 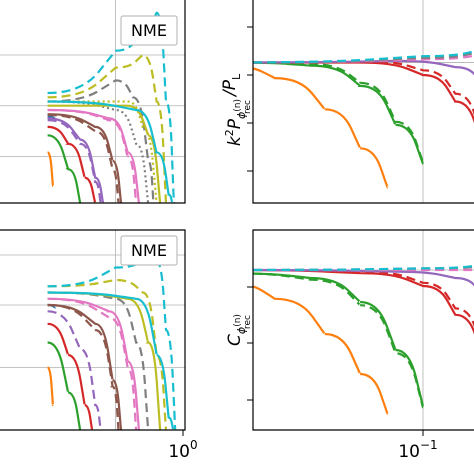 I want to click on y-axis-label: k2Pϕ(n)rec/PL, so click(x=236, y=109).